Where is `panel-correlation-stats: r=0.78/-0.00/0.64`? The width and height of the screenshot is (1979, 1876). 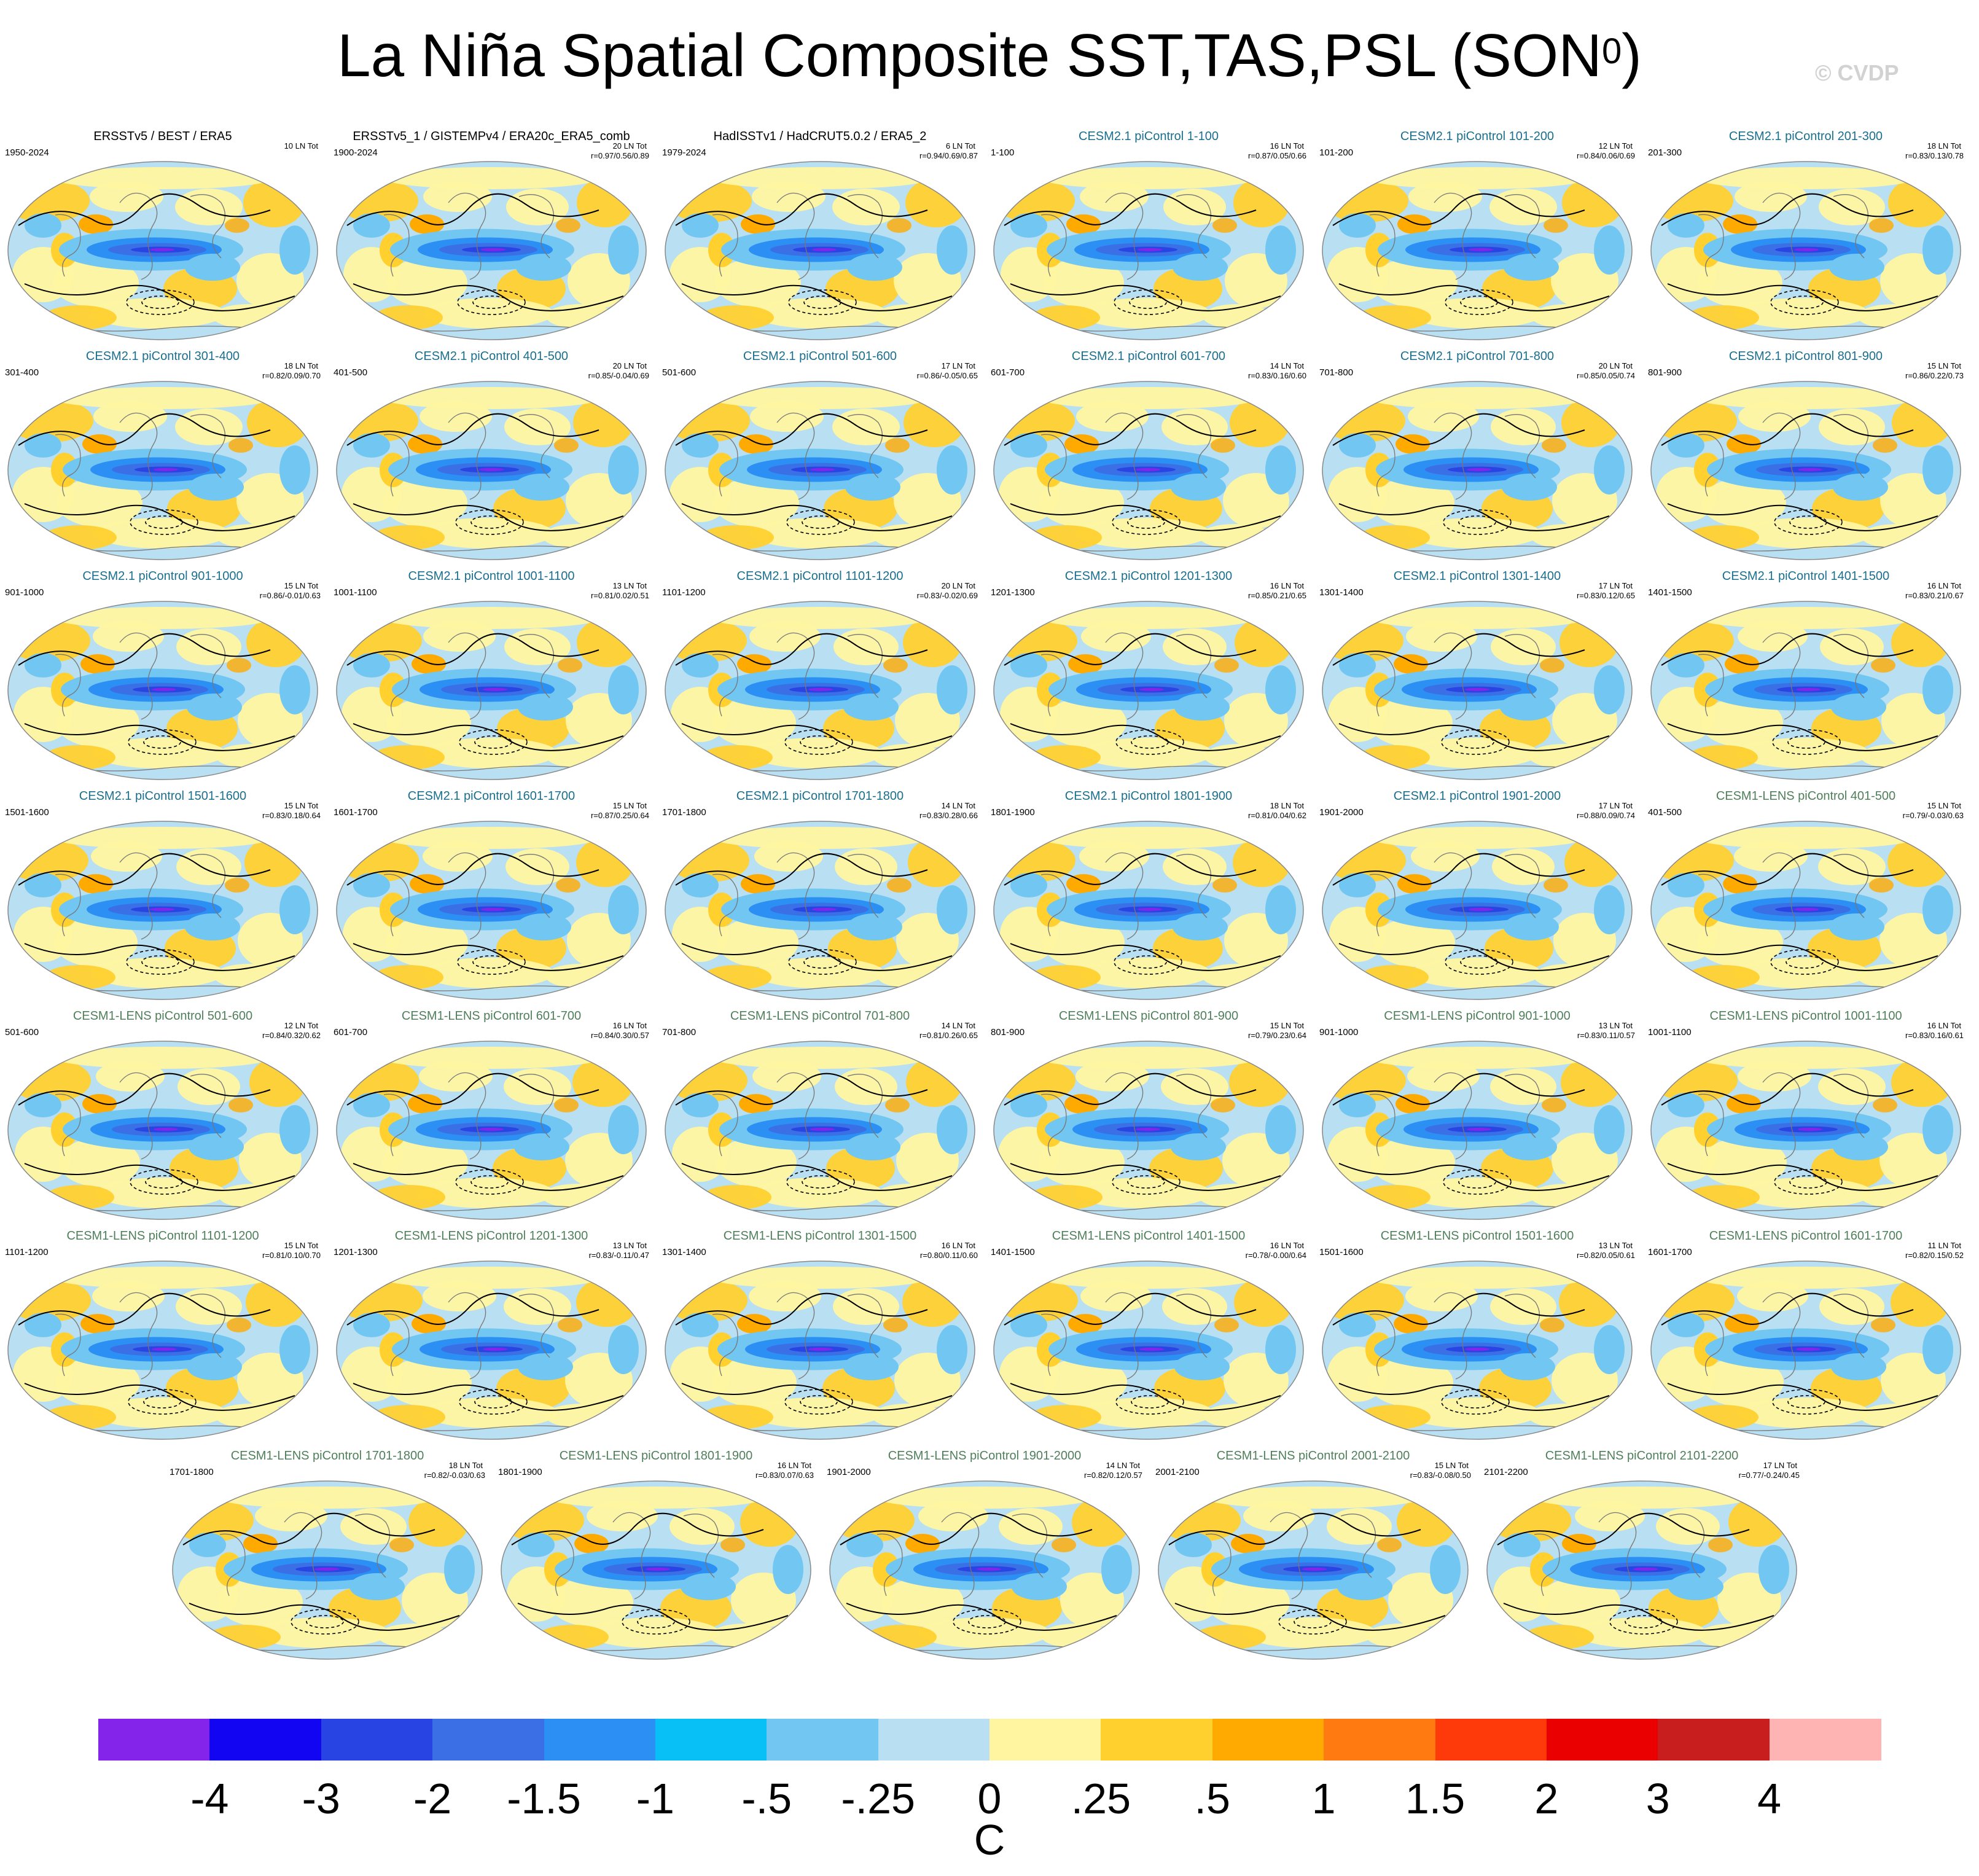
panel-correlation-stats: r=0.78/-0.00/0.64 is located at coordinates (1275, 1255).